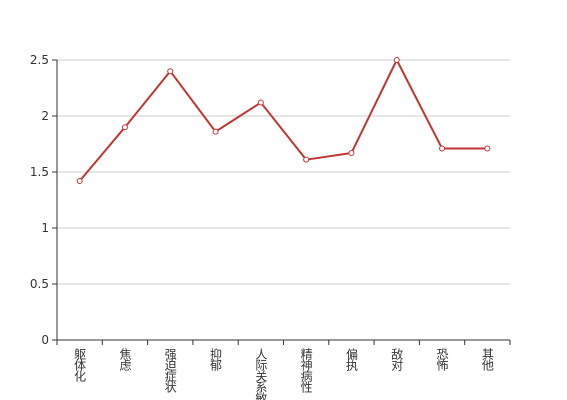  What do you see at coordinates (39, 284) in the screenshot?
I see `y-tick-label: 0.5` at bounding box center [39, 284].